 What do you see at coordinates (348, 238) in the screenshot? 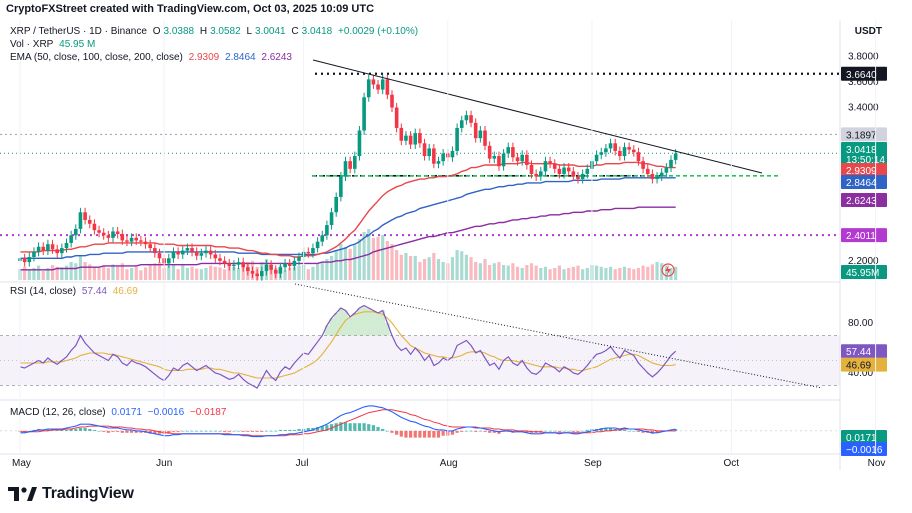
I see `ema200-line` at bounding box center [348, 238].